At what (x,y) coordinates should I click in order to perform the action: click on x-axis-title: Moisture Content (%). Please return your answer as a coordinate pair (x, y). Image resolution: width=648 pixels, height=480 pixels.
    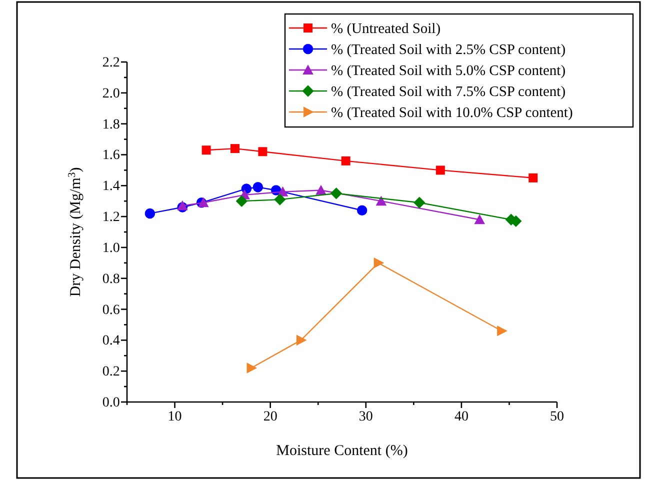
    Looking at the image, I should click on (342, 451).